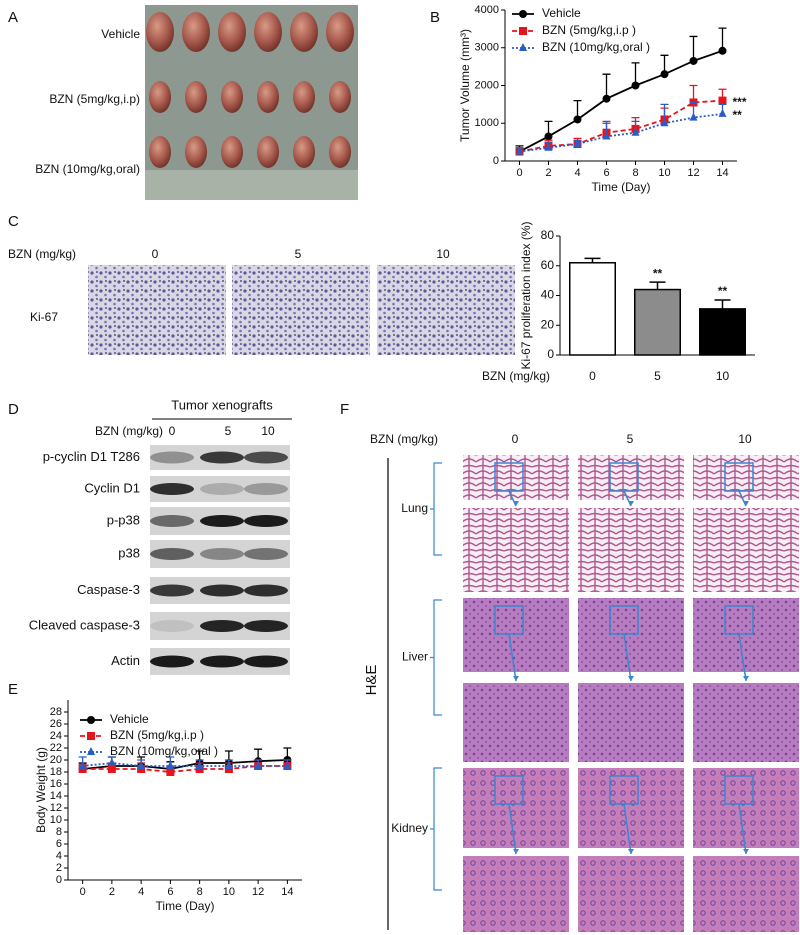  I want to click on x-tick-label: 2, so click(548, 173).